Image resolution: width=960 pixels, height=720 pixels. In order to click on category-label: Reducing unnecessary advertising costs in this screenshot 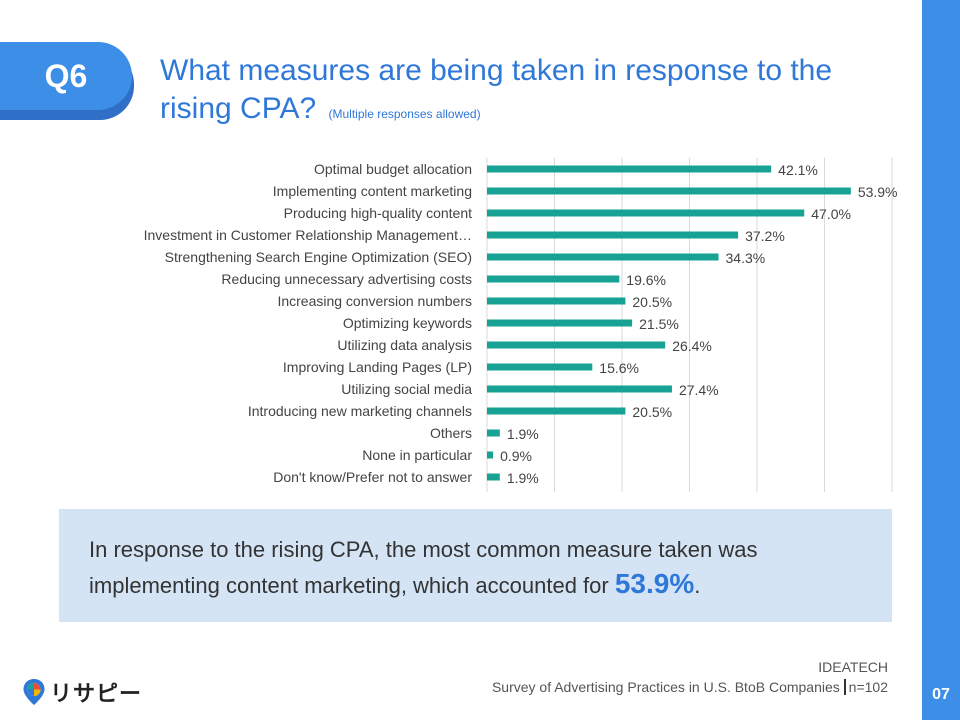, I will do `click(346, 279)`.